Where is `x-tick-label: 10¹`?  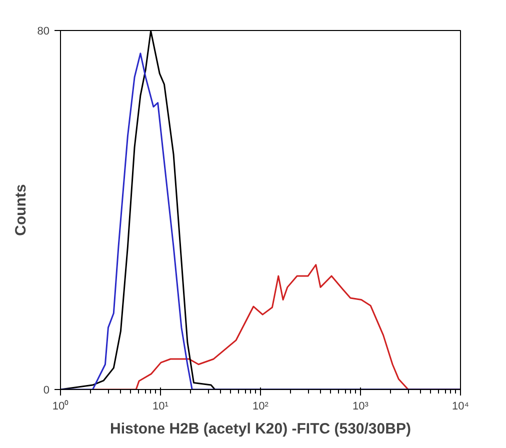 x-tick-label: 10¹ is located at coordinates (160, 406).